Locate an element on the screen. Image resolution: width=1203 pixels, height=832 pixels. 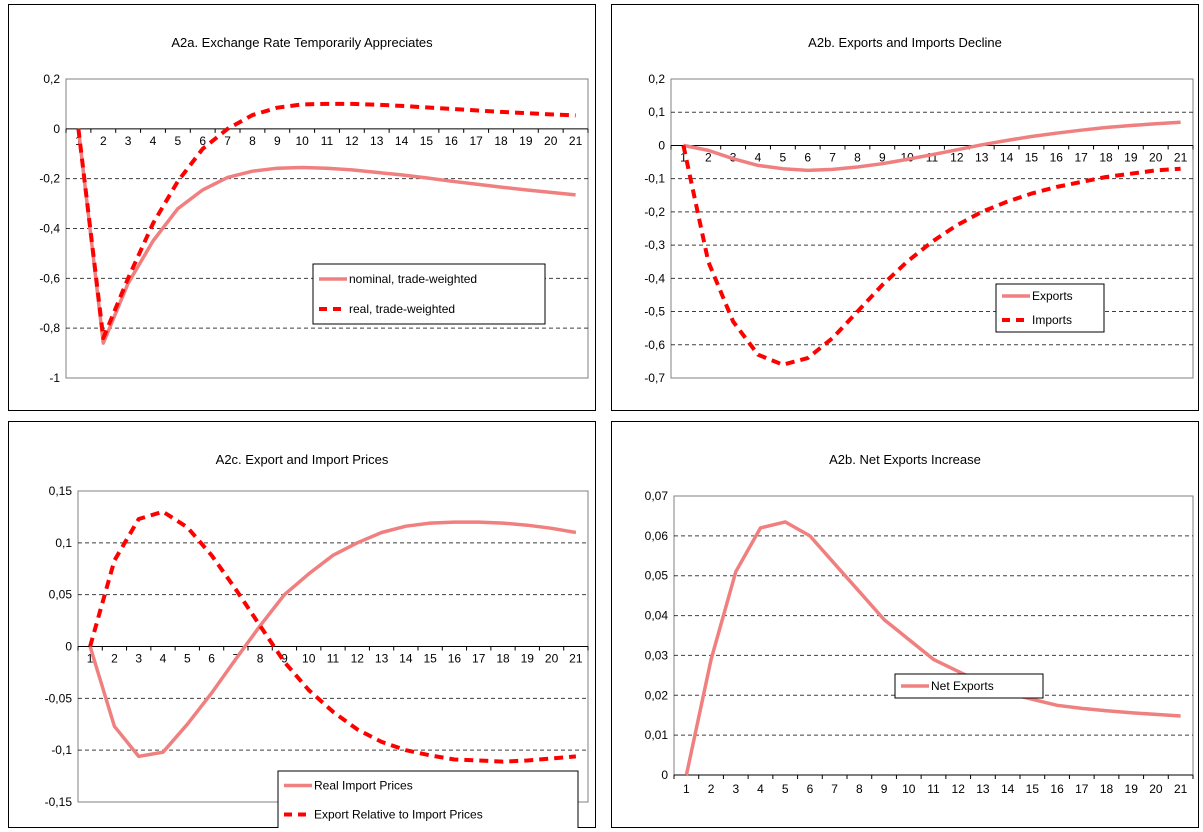
chart-title: A2c. Export and Import Prices is located at coordinates (302, 459).